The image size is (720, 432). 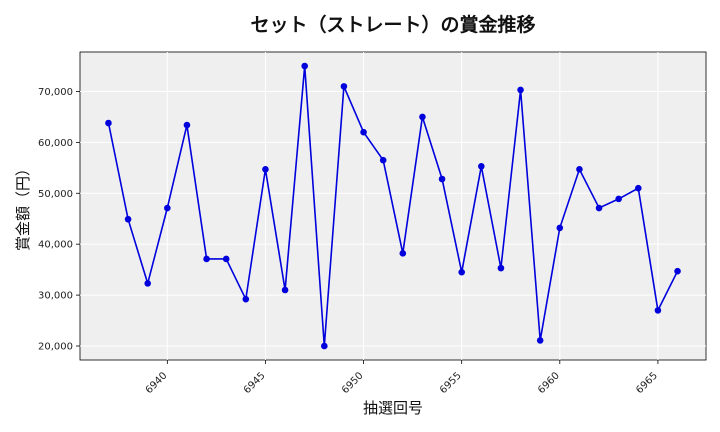 What do you see at coordinates (55, 194) in the screenshot?
I see `y-tick-label: 50,000` at bounding box center [55, 194].